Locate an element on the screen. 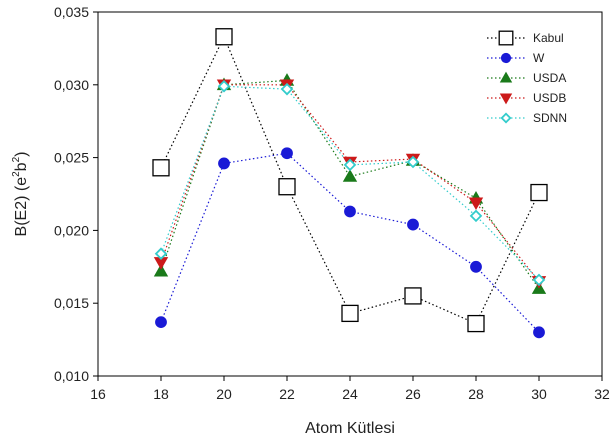 The image size is (614, 441). x-tick-label: 20 is located at coordinates (224, 394).